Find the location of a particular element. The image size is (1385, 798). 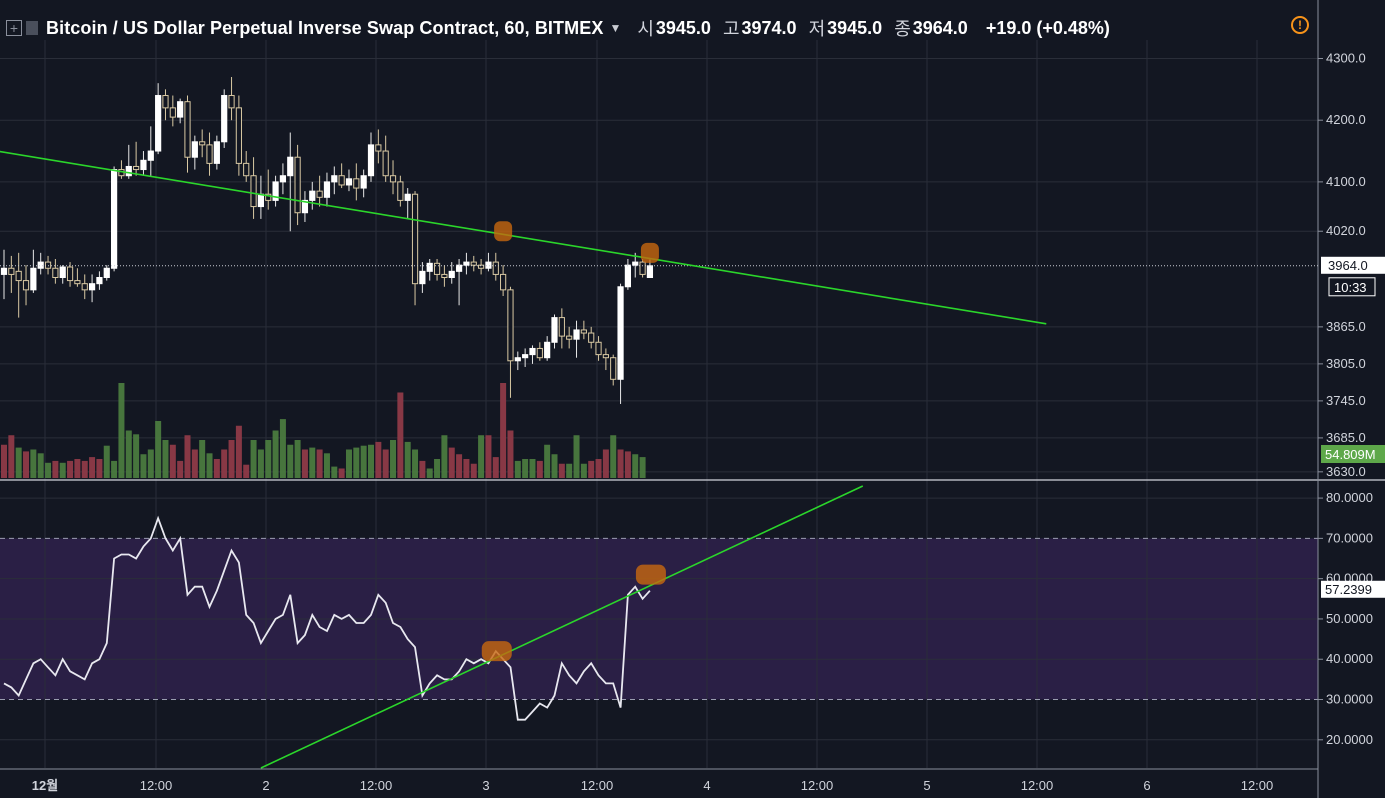

collapse-icon is located at coordinates (32, 28).